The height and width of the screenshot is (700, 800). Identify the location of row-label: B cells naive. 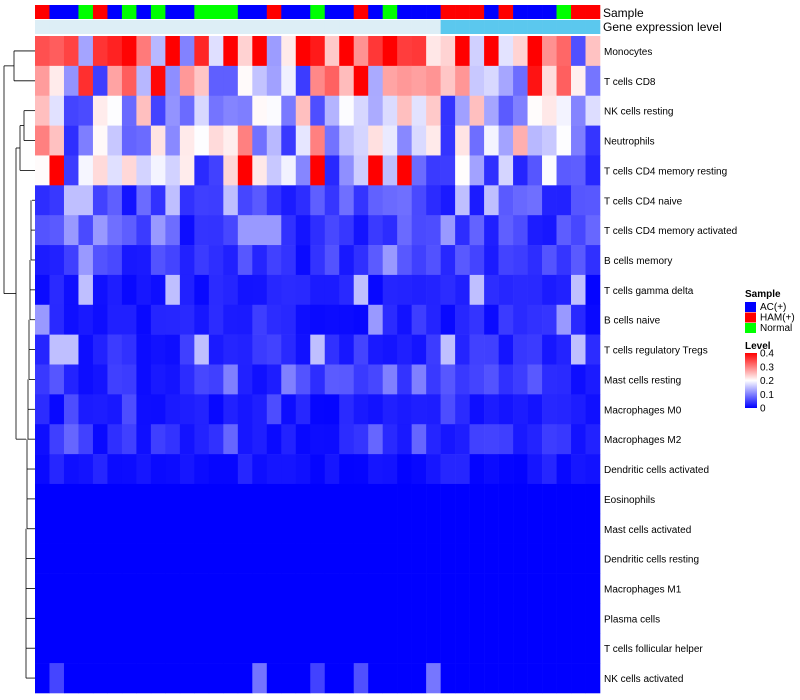
(632, 321).